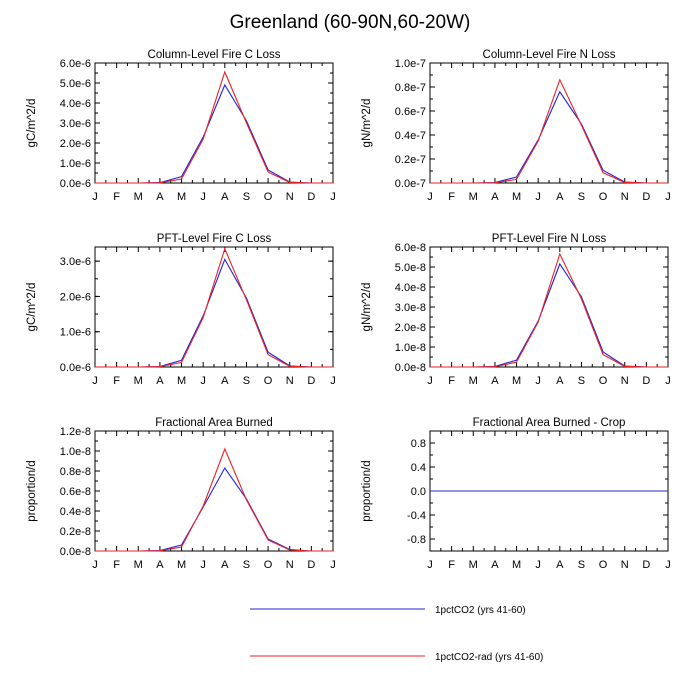 Image resolution: width=700 pixels, height=700 pixels. Describe the element at coordinates (418, 468) in the screenshot. I see `y-tick-label: 0.4` at that location.